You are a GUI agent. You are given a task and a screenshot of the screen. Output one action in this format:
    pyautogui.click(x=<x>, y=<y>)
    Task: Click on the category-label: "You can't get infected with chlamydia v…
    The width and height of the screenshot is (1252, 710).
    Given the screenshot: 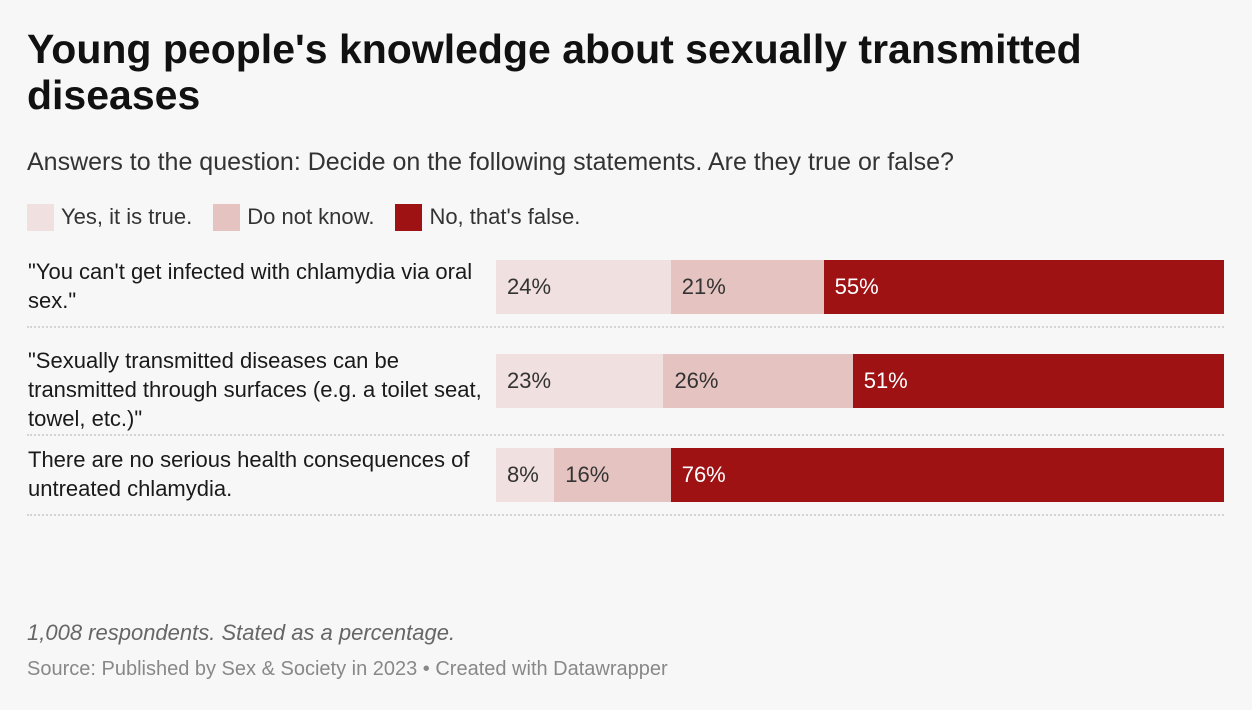 What is the action you would take?
    pyautogui.click(x=250, y=286)
    